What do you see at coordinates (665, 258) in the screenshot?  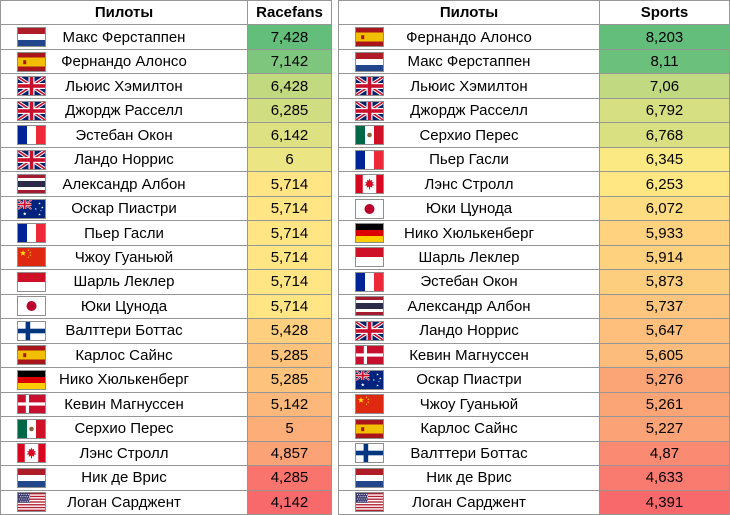 I see `rating-value: 5,914` at bounding box center [665, 258].